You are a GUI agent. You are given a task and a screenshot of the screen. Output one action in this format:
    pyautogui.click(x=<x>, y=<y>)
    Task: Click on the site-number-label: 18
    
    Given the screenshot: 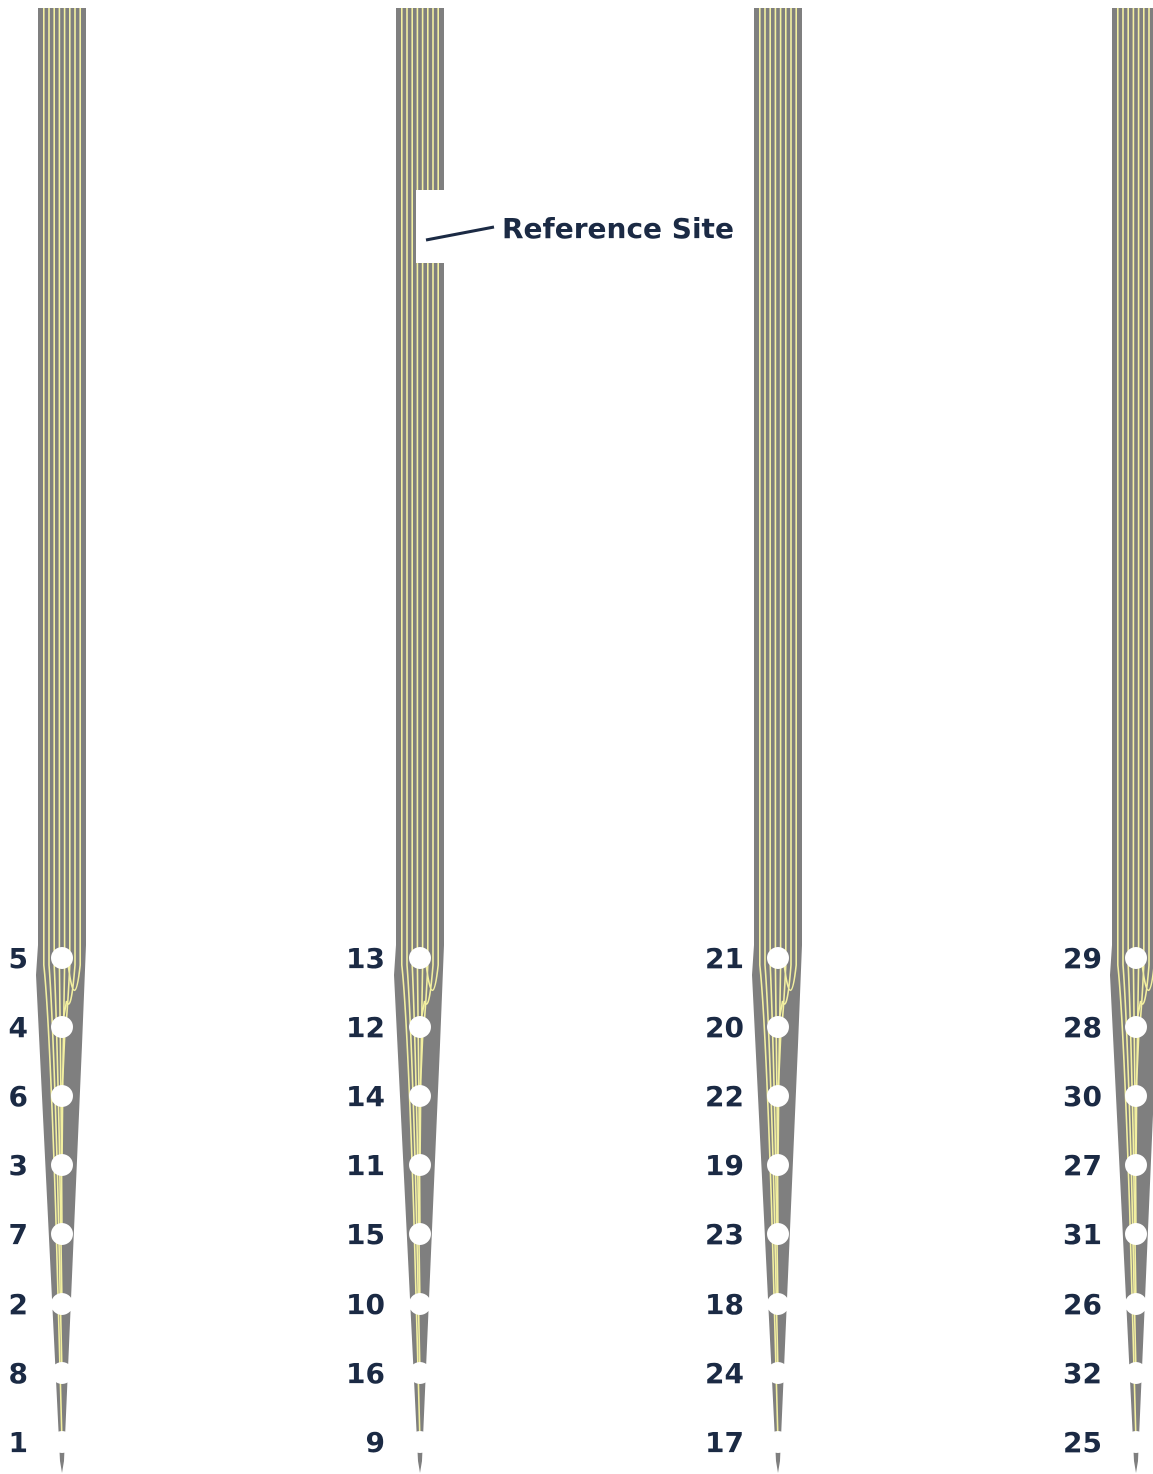 What is the action you would take?
    pyautogui.click(x=724, y=1304)
    